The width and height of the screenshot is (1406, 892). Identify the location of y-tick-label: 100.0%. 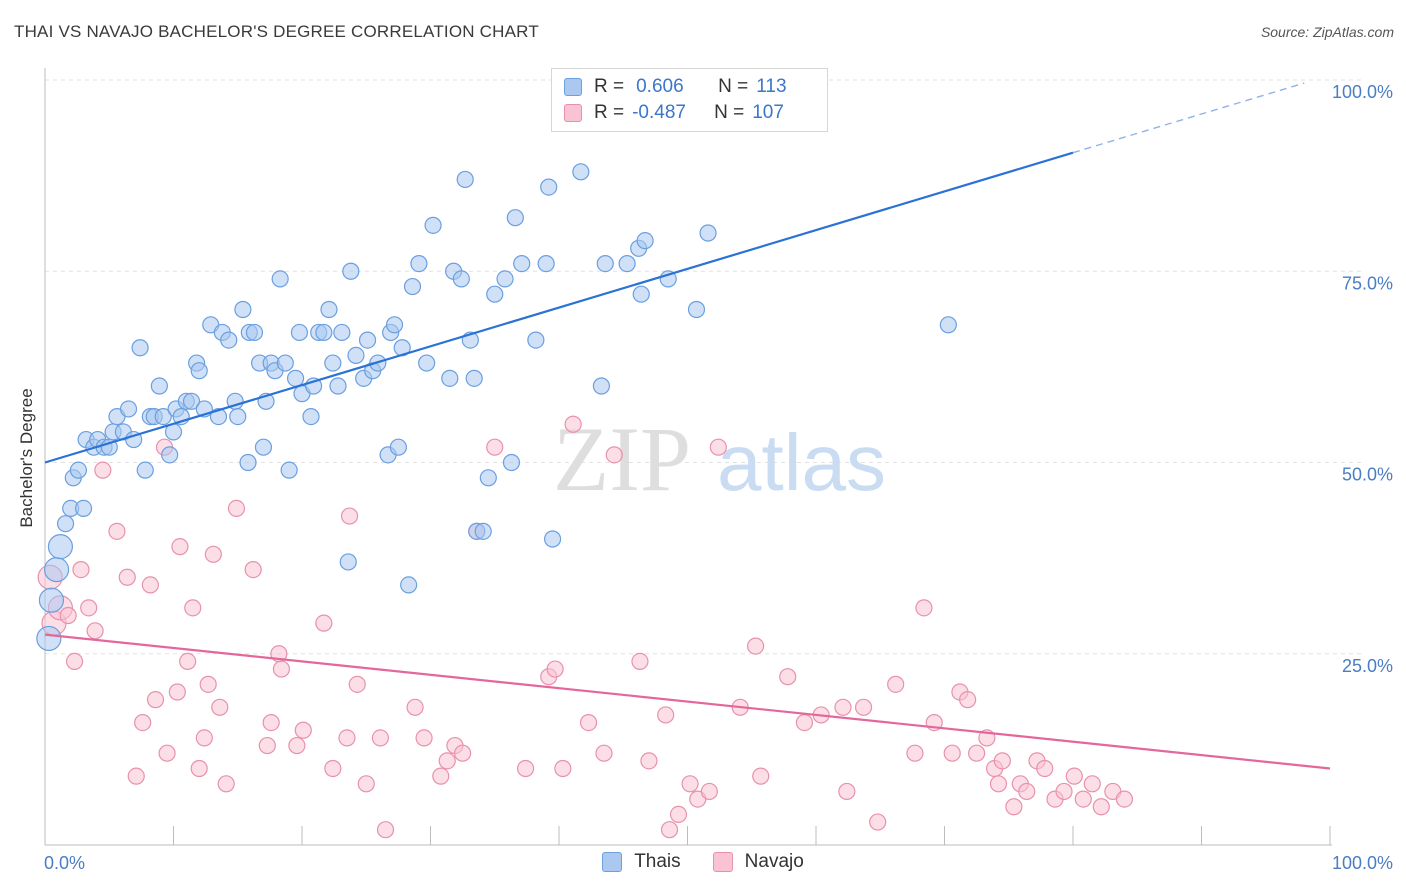
(1362, 92).